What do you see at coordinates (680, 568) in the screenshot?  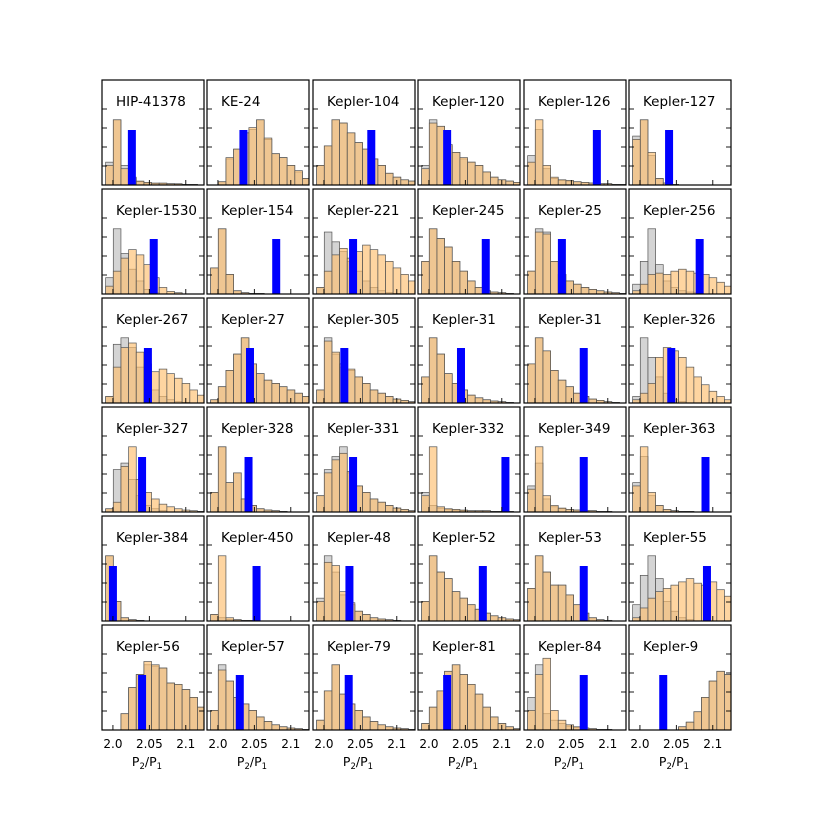 I see `panel-29: Kepler-55` at bounding box center [680, 568].